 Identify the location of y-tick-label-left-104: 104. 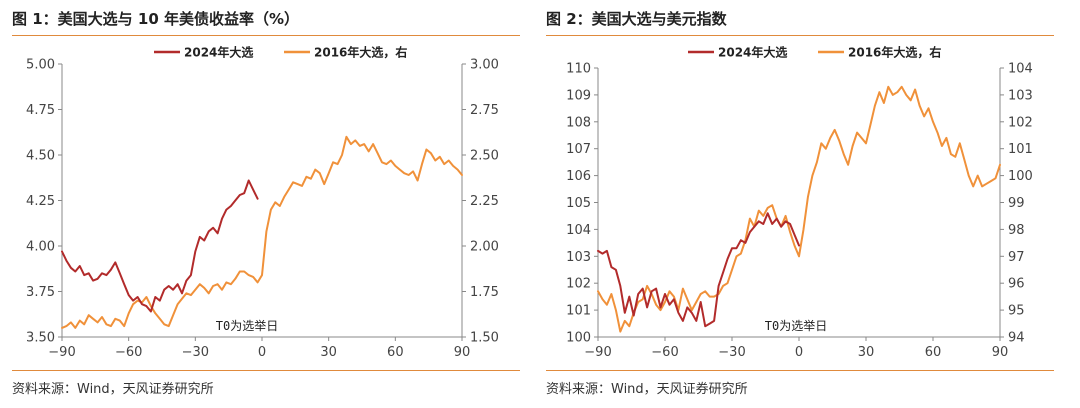
(578, 230).